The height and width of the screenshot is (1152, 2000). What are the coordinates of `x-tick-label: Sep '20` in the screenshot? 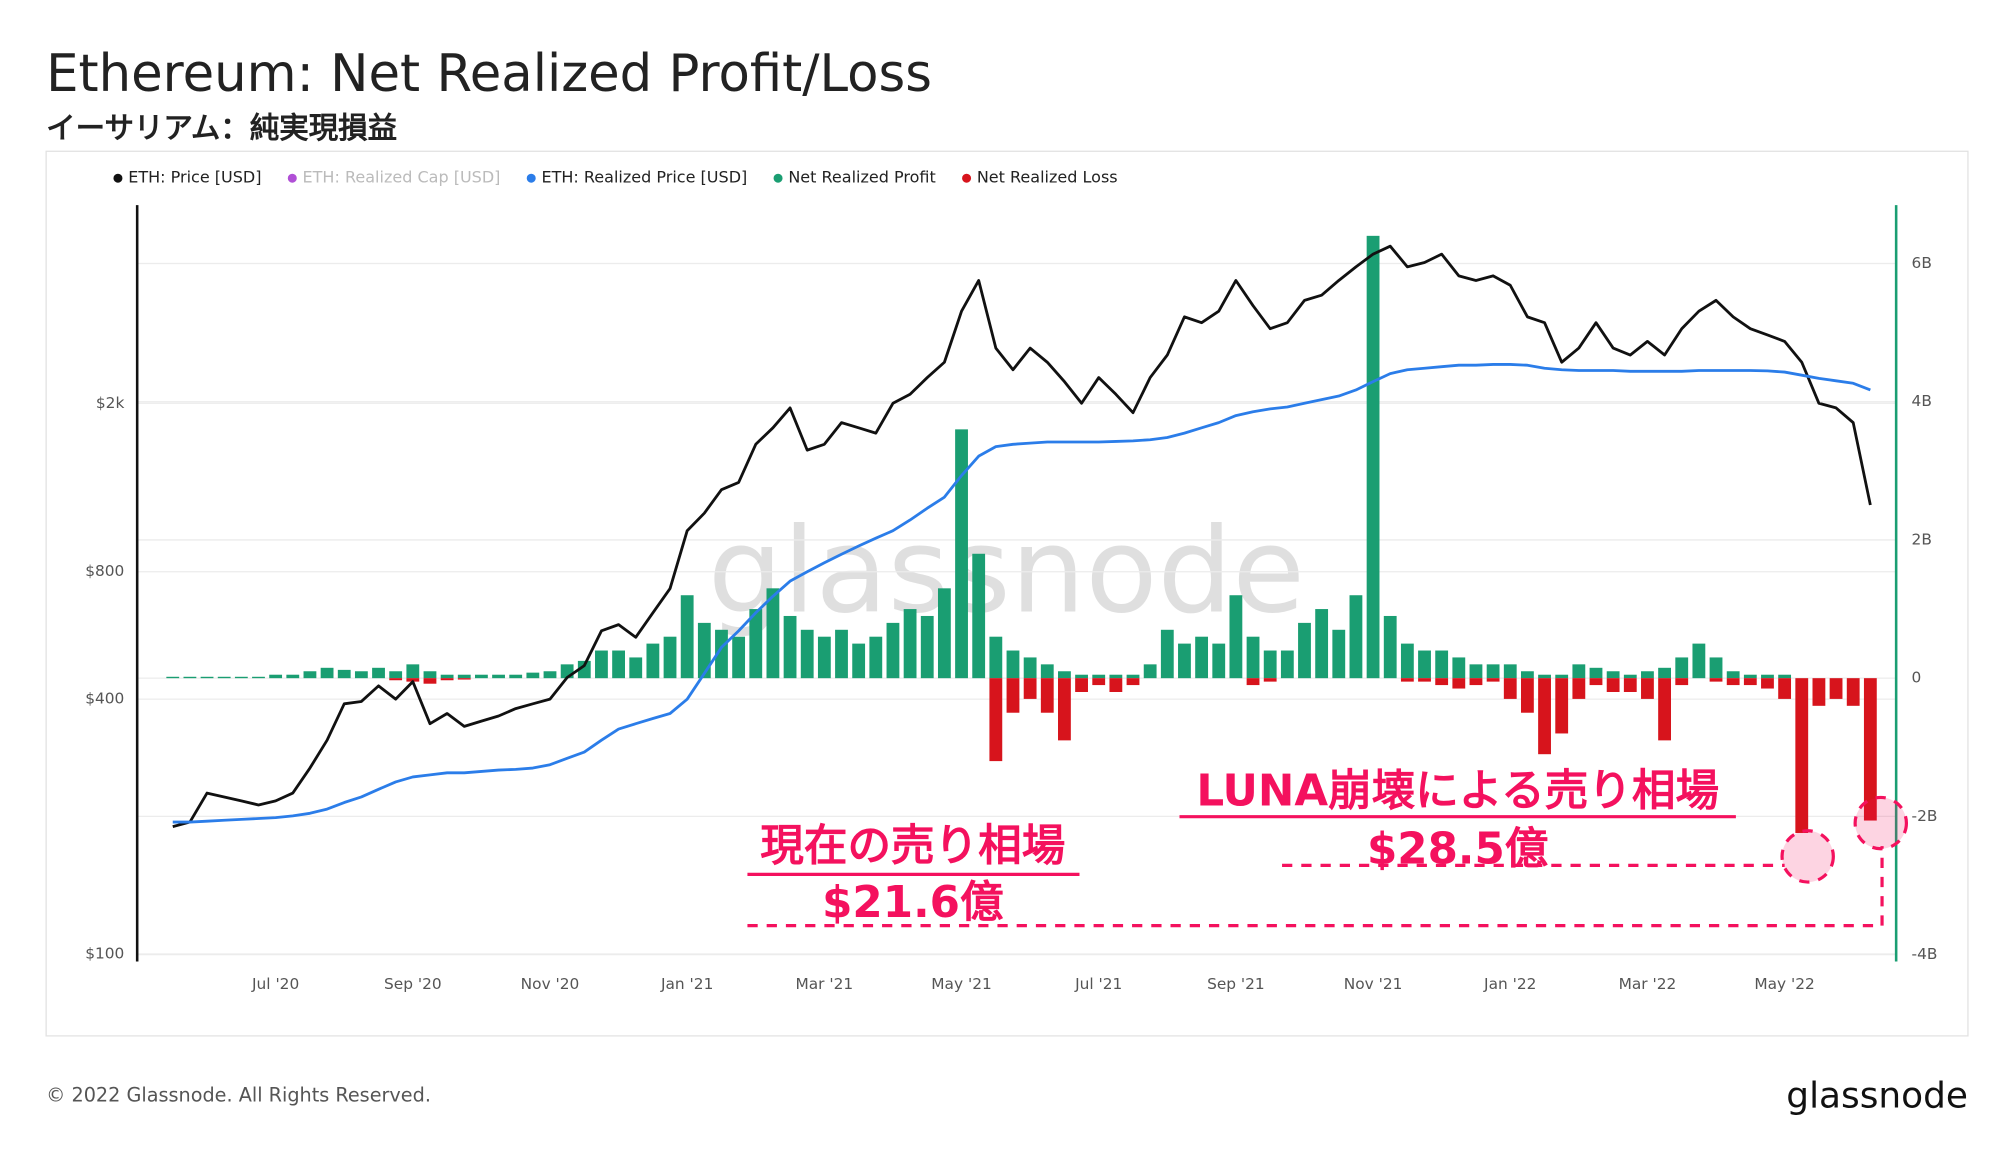 It's located at (413, 984).